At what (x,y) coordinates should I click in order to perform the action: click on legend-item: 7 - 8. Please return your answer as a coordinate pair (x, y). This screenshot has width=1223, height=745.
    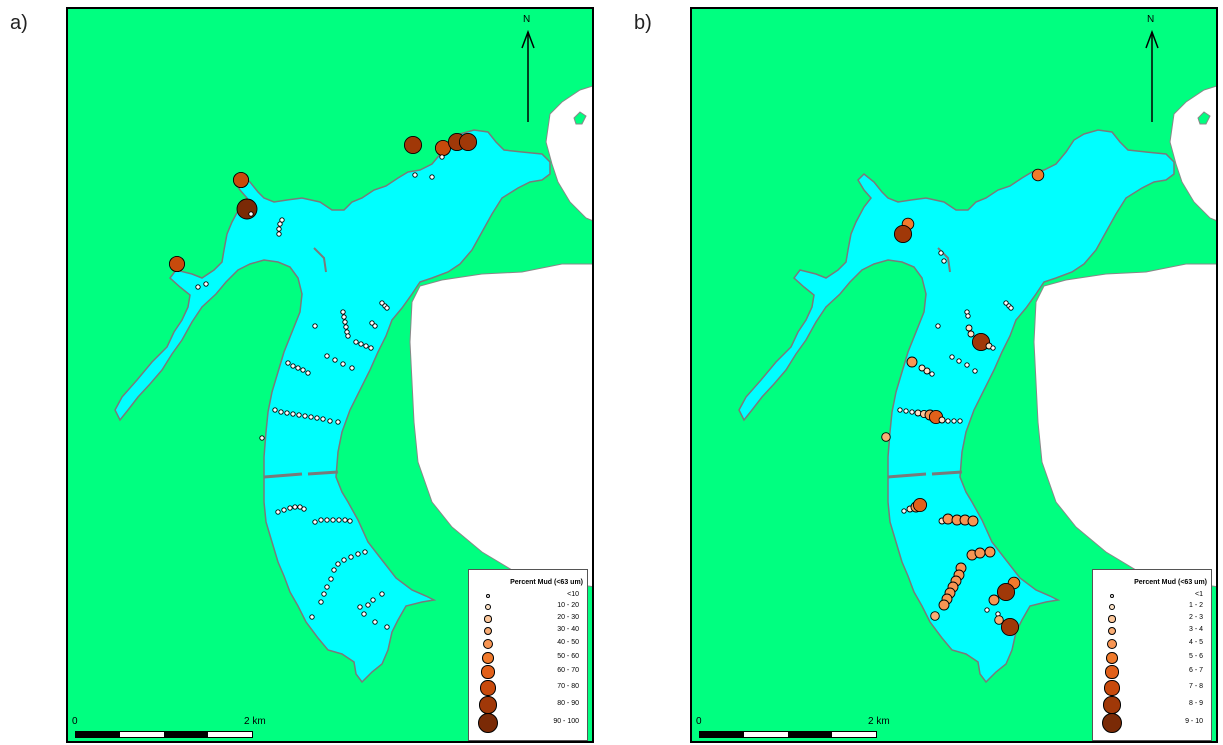
    Looking at the image, I should click on (1152, 690).